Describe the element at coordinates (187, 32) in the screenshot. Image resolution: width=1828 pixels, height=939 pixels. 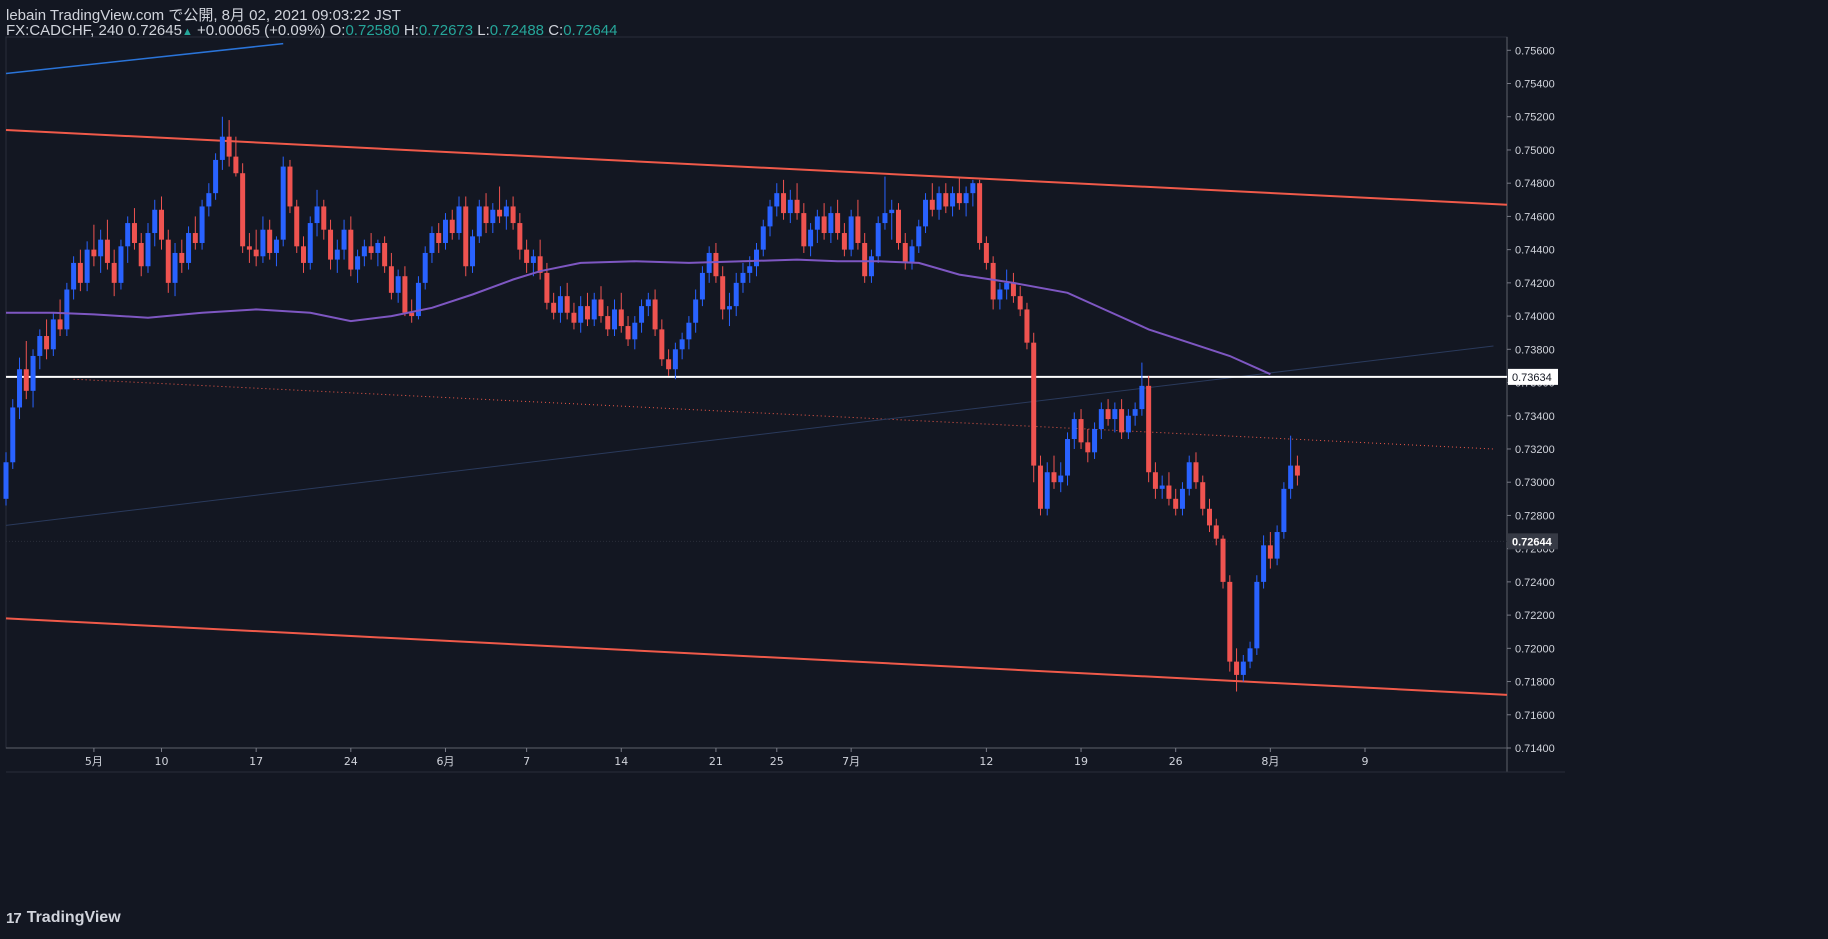
I see `up-arrow-icon: ▲` at that location.